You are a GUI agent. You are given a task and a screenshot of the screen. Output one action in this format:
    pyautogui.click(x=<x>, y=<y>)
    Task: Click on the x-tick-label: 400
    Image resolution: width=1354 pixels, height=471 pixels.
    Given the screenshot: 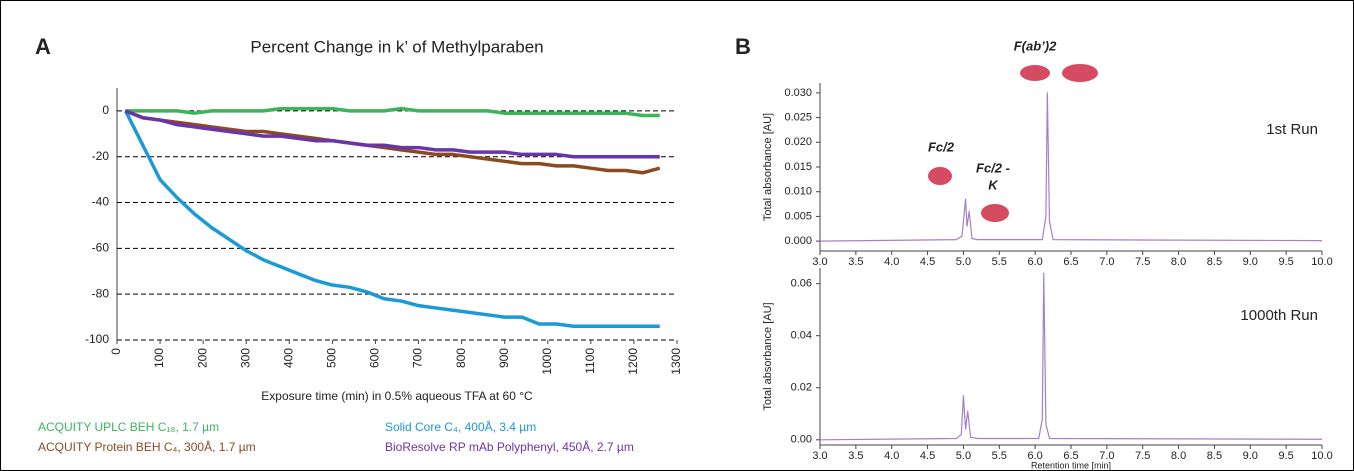 What is the action you would take?
    pyautogui.click(x=288, y=358)
    